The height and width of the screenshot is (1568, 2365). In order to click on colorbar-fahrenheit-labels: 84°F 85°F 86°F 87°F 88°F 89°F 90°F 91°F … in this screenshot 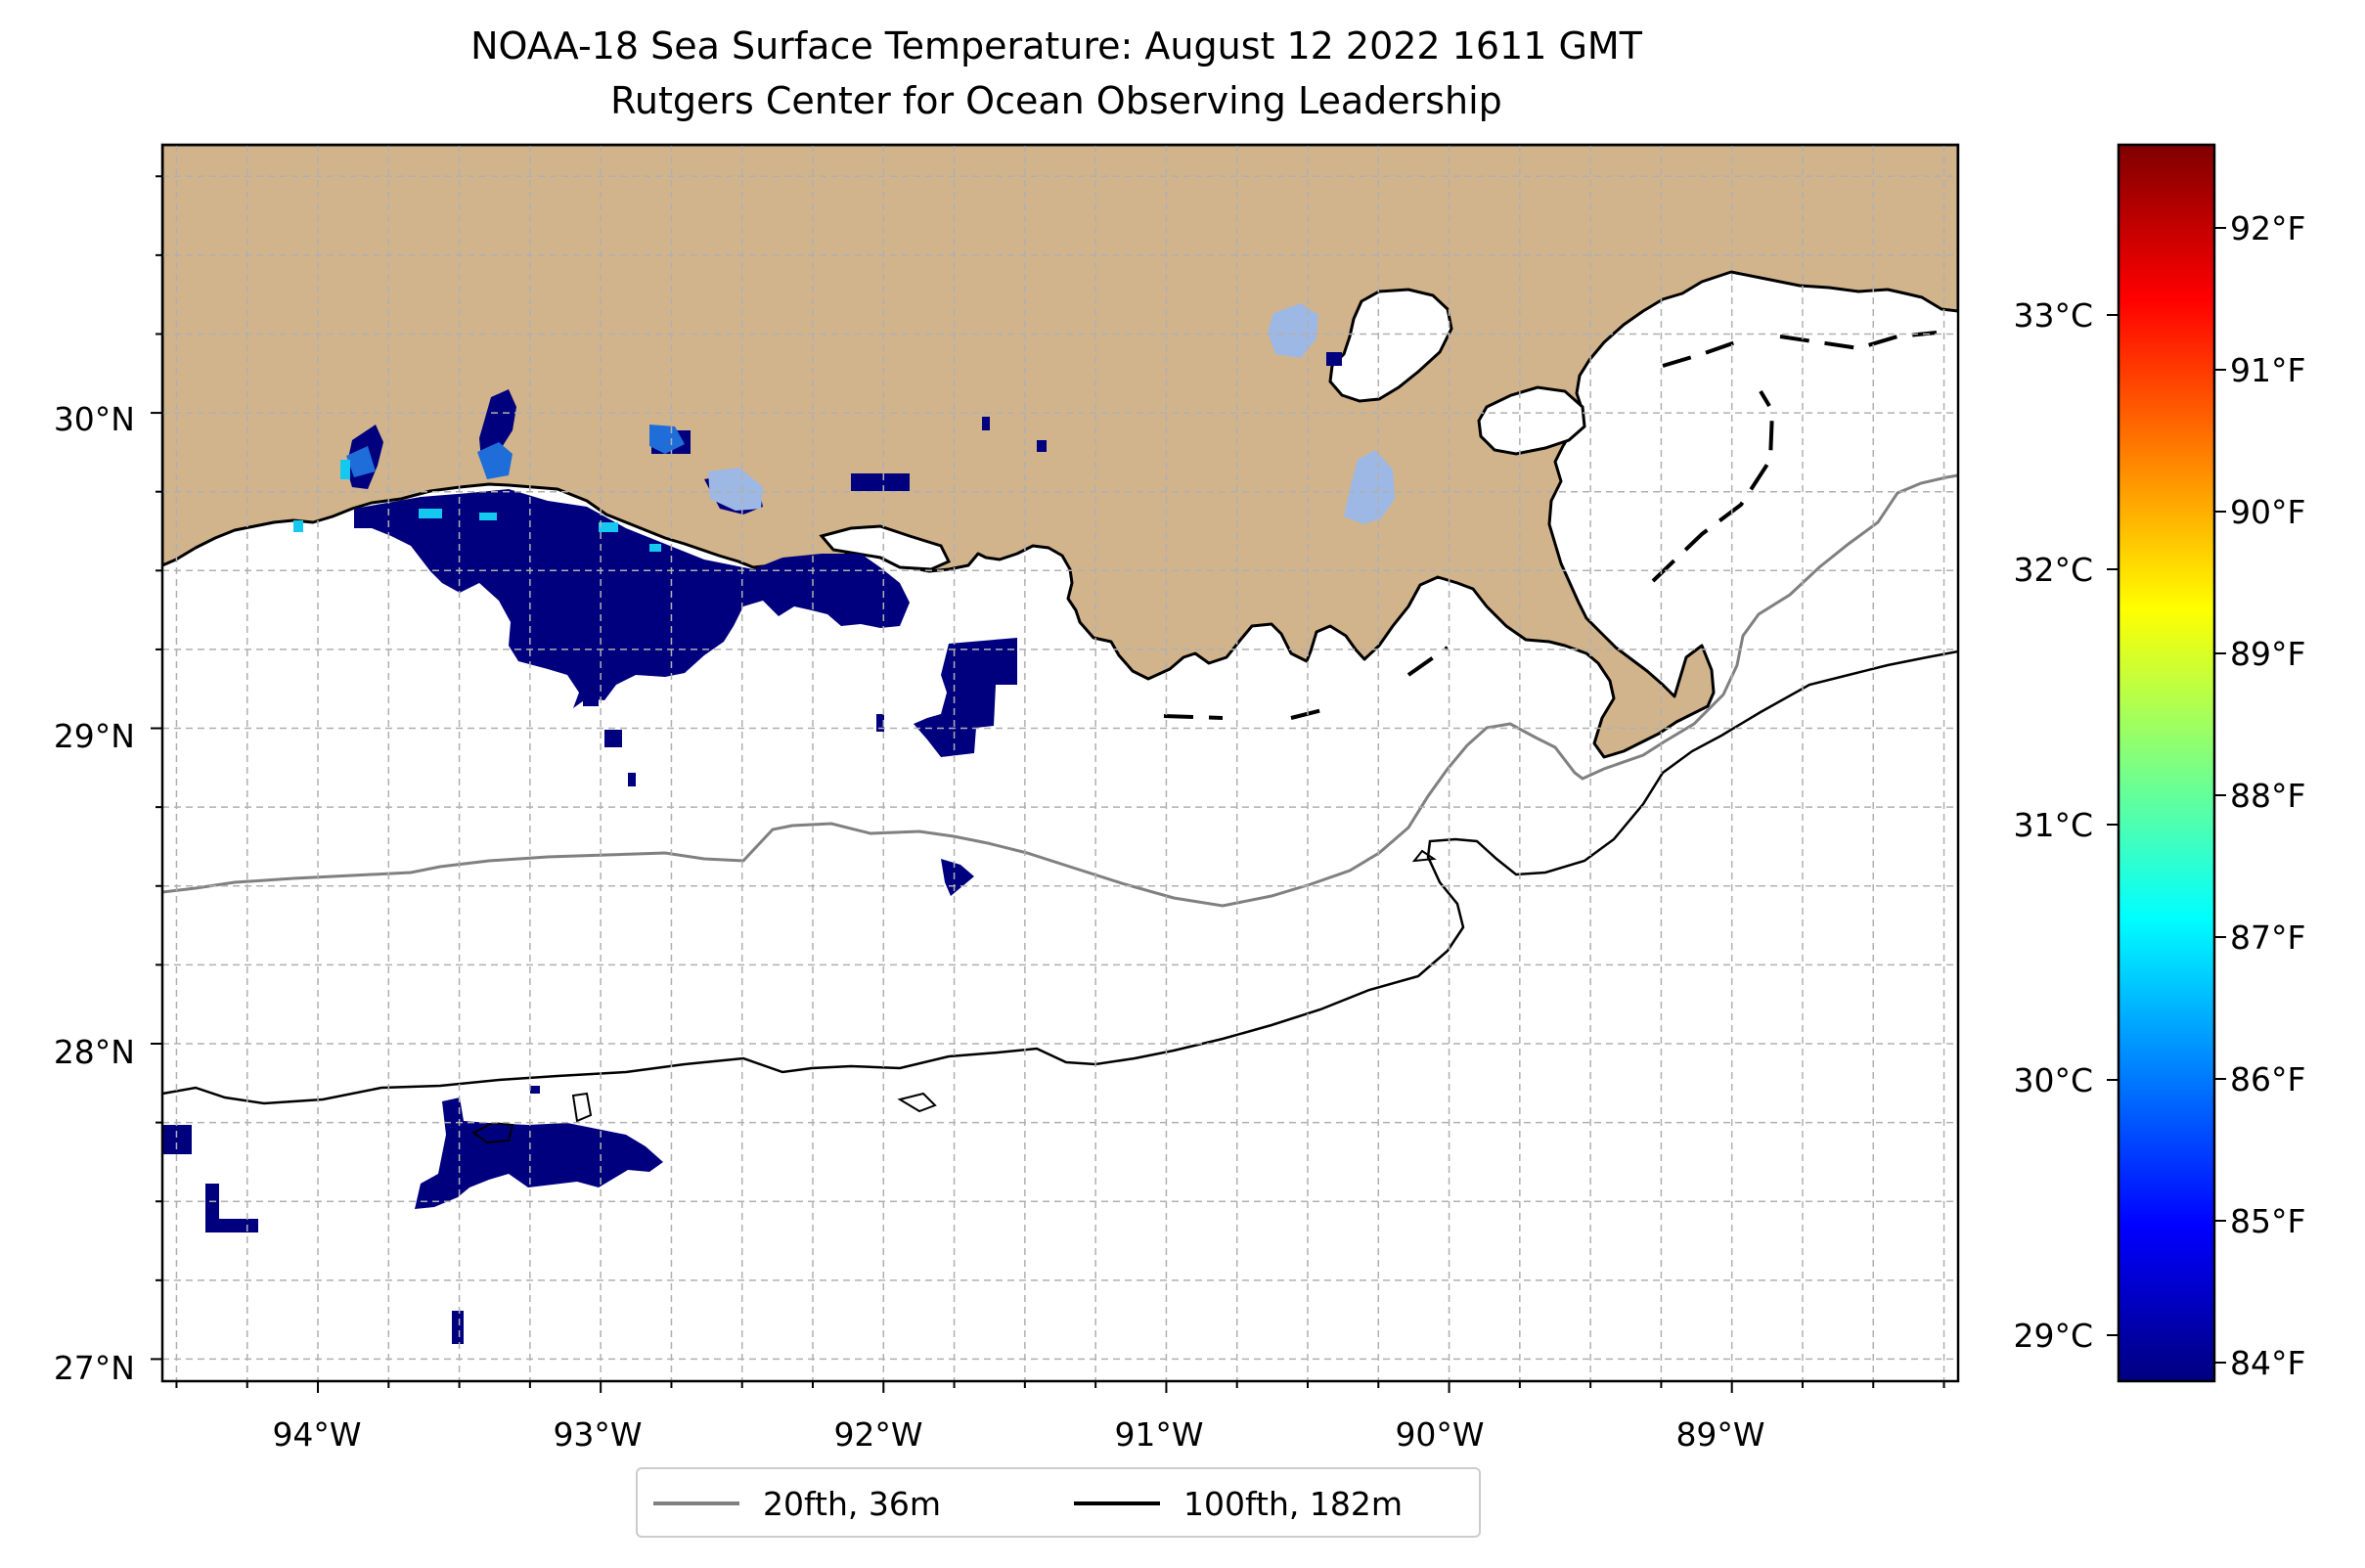, I will do `click(2267, 795)`.